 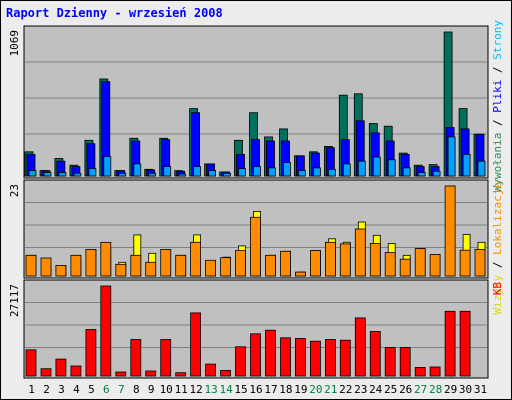 I want to click on x-tick-label-15: 15, so click(x=240, y=389).